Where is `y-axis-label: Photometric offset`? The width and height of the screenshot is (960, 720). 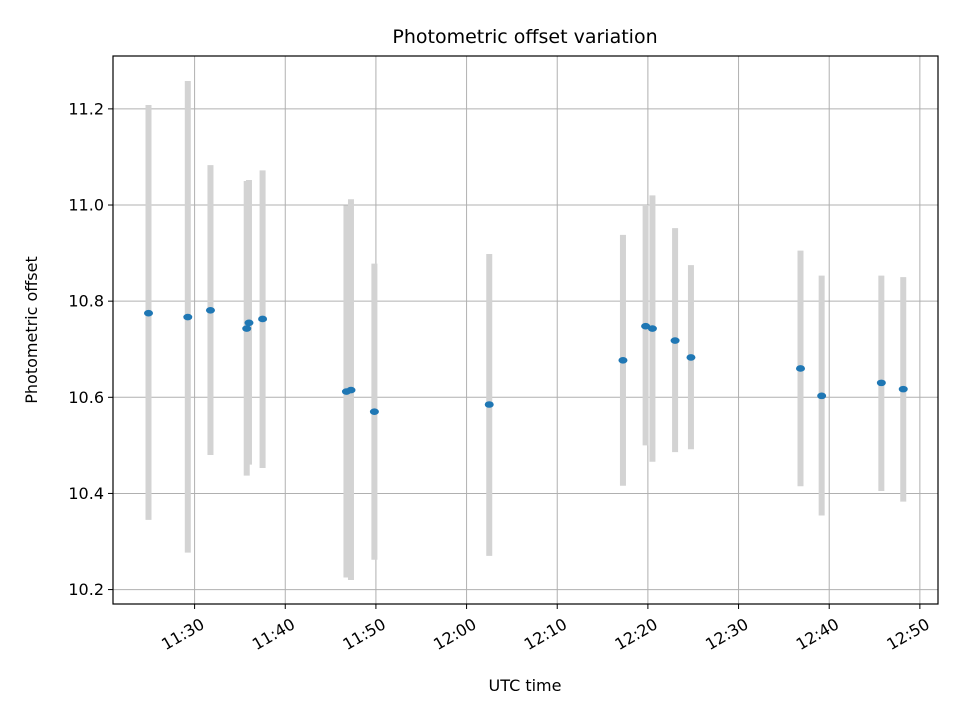
y-axis-label: Photometric offset is located at coordinates (31, 330).